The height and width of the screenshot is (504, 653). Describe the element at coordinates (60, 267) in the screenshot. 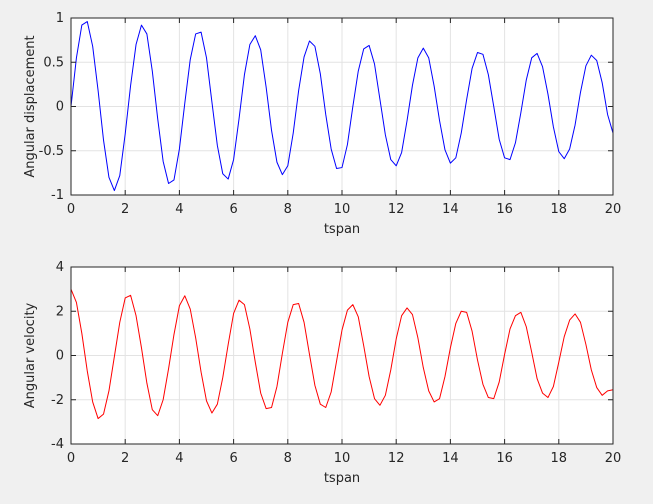

I see `y-tick-label: 4` at that location.